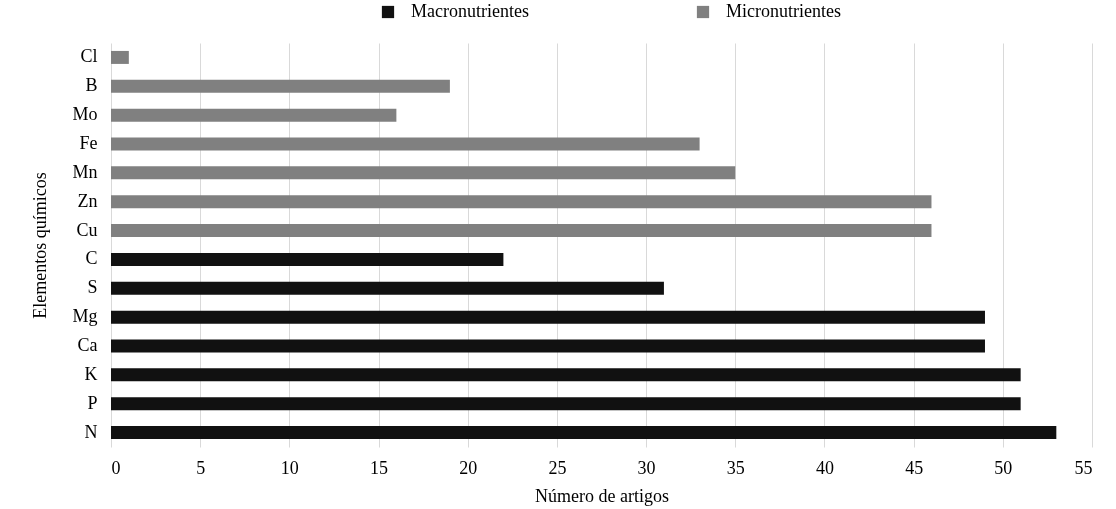  What do you see at coordinates (91, 258) in the screenshot?
I see `y-tick-label: C` at bounding box center [91, 258].